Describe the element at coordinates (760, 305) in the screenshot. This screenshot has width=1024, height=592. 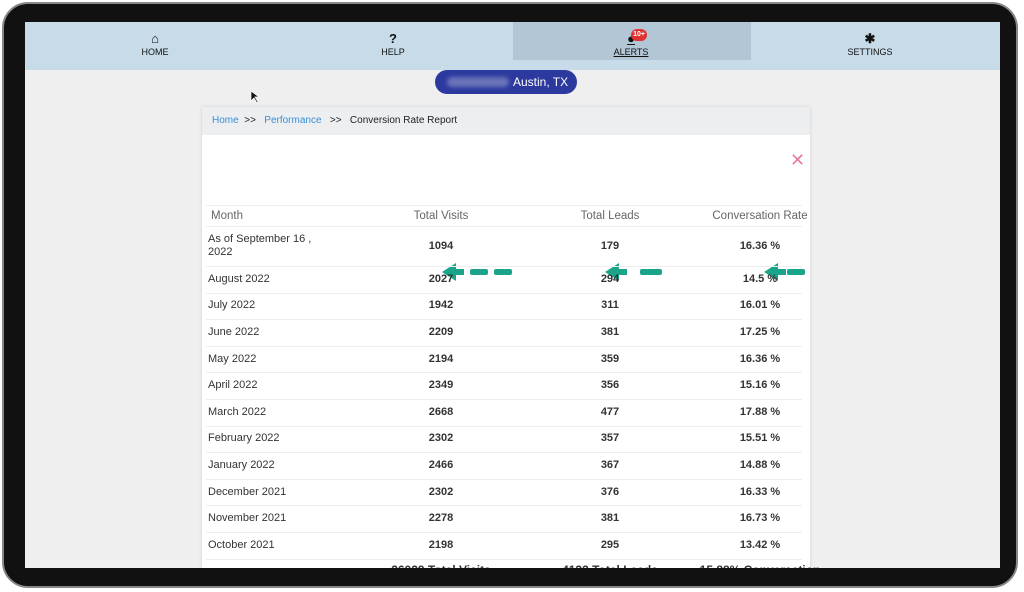
I see `value-cell: 16.01 %` at that location.